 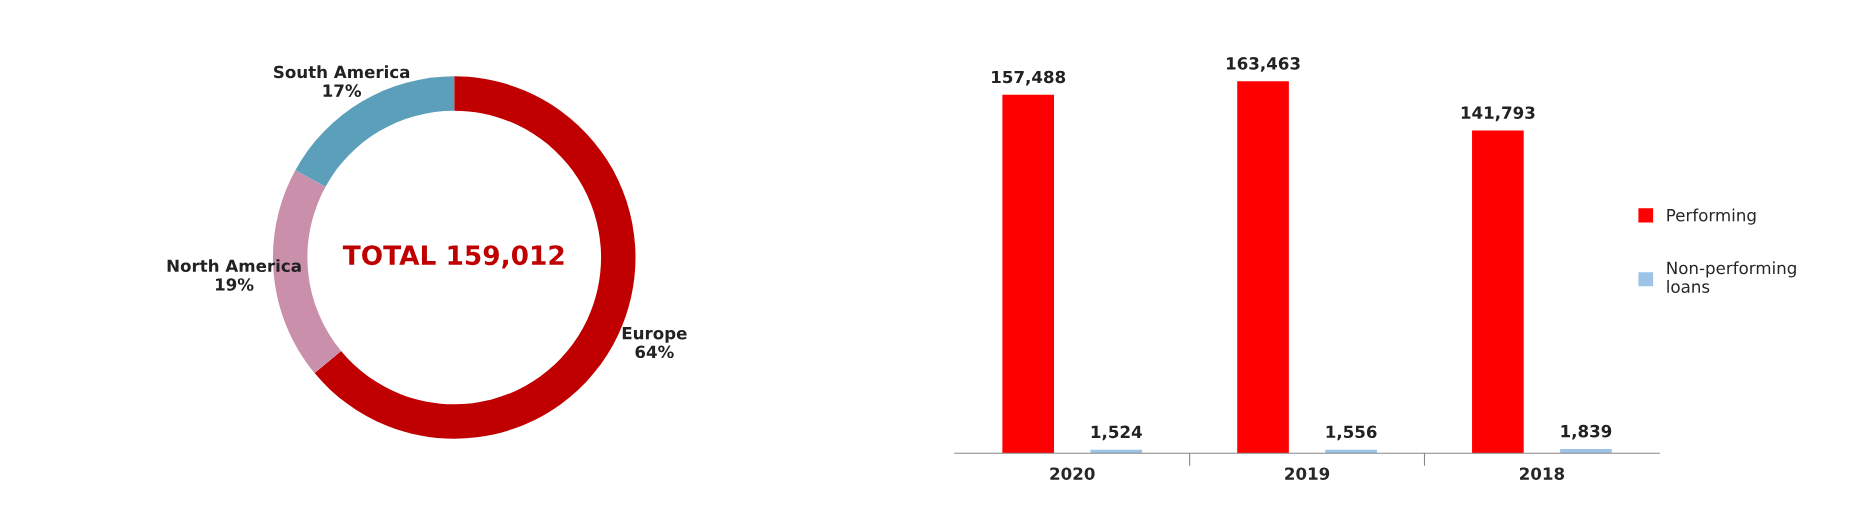 I want to click on x-tick-label: 2018, so click(x=1542, y=473).